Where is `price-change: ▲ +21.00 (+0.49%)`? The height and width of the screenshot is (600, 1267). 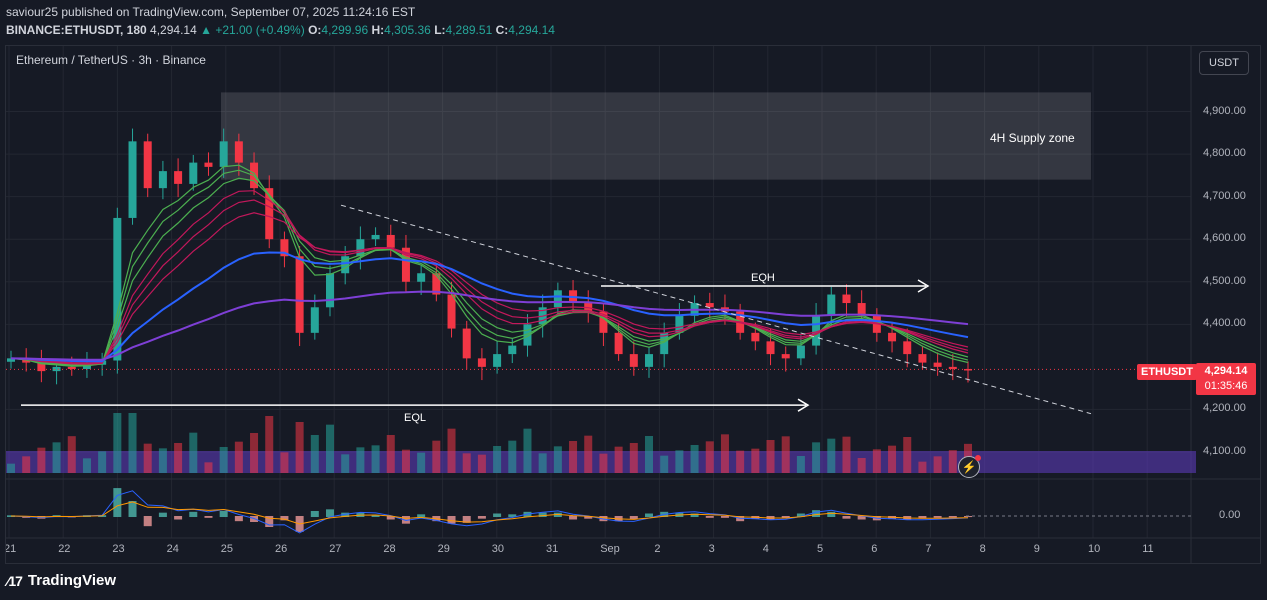 price-change: ▲ +21.00 (+0.49%) is located at coordinates (252, 30).